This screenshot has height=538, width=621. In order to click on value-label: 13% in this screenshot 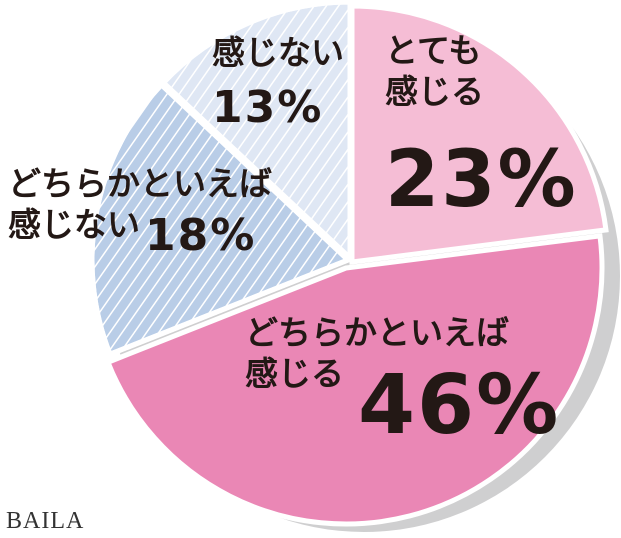, I will do `click(268, 107)`.